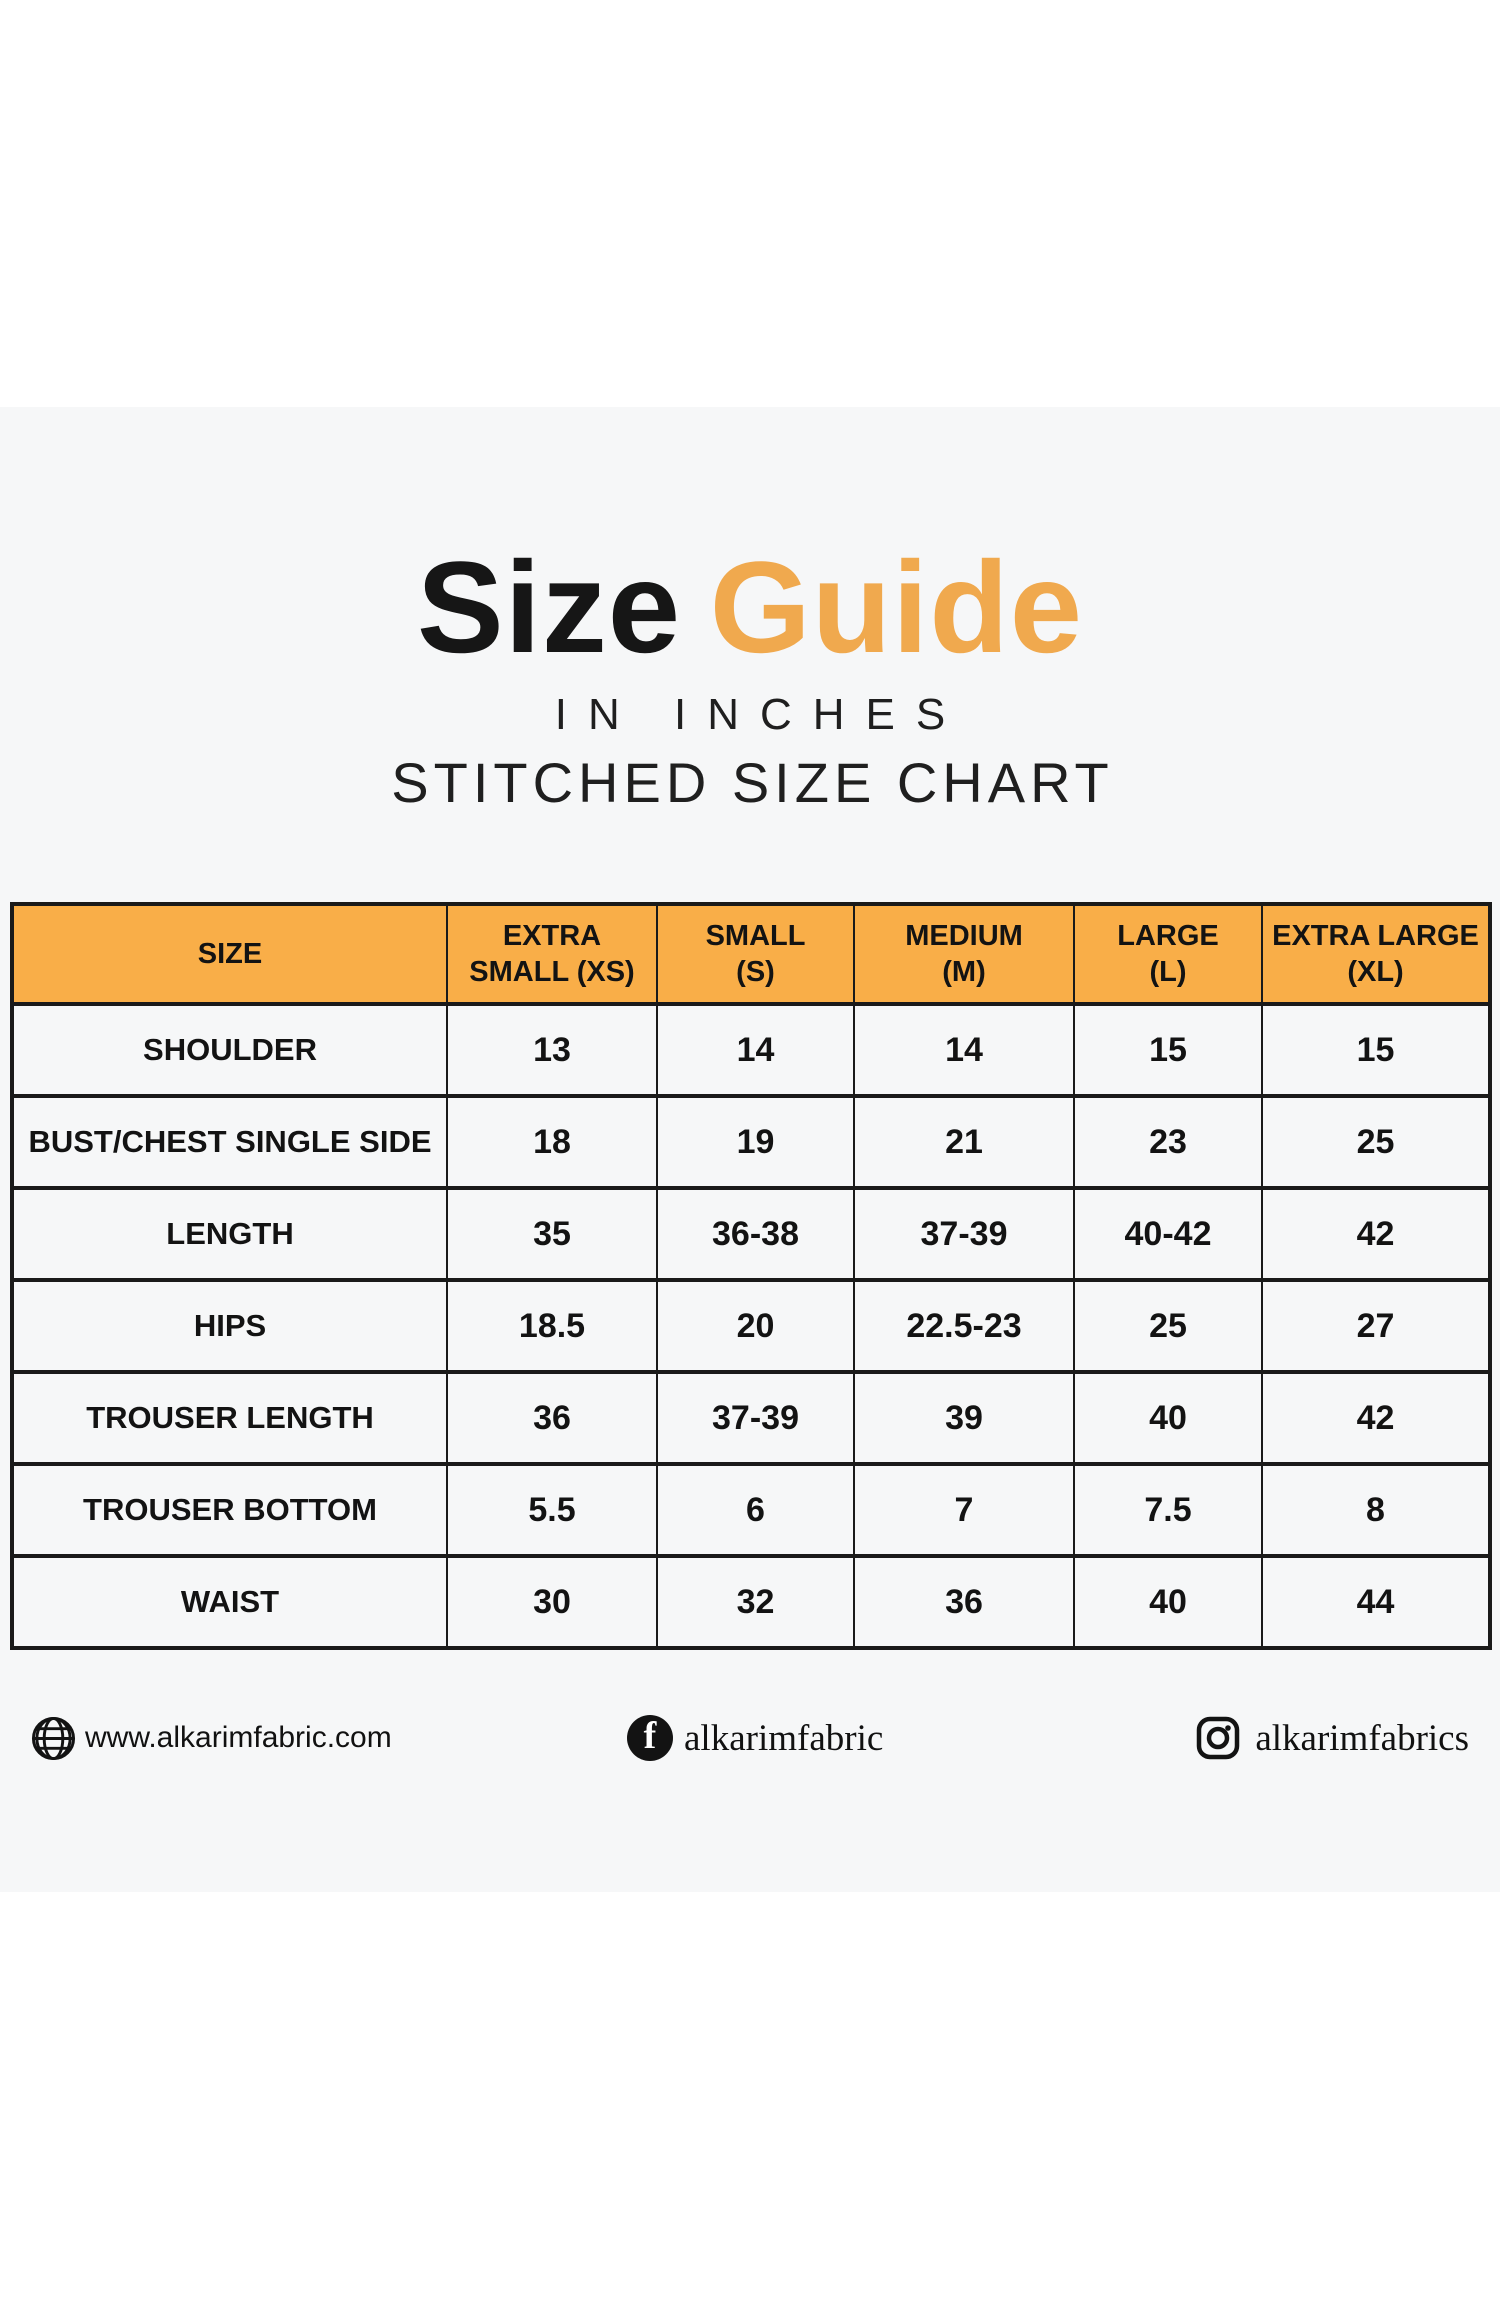 The image size is (1500, 2300). I want to click on table-row: LENGTH 35 36-38 37-39 40-42 42, so click(751, 1234).